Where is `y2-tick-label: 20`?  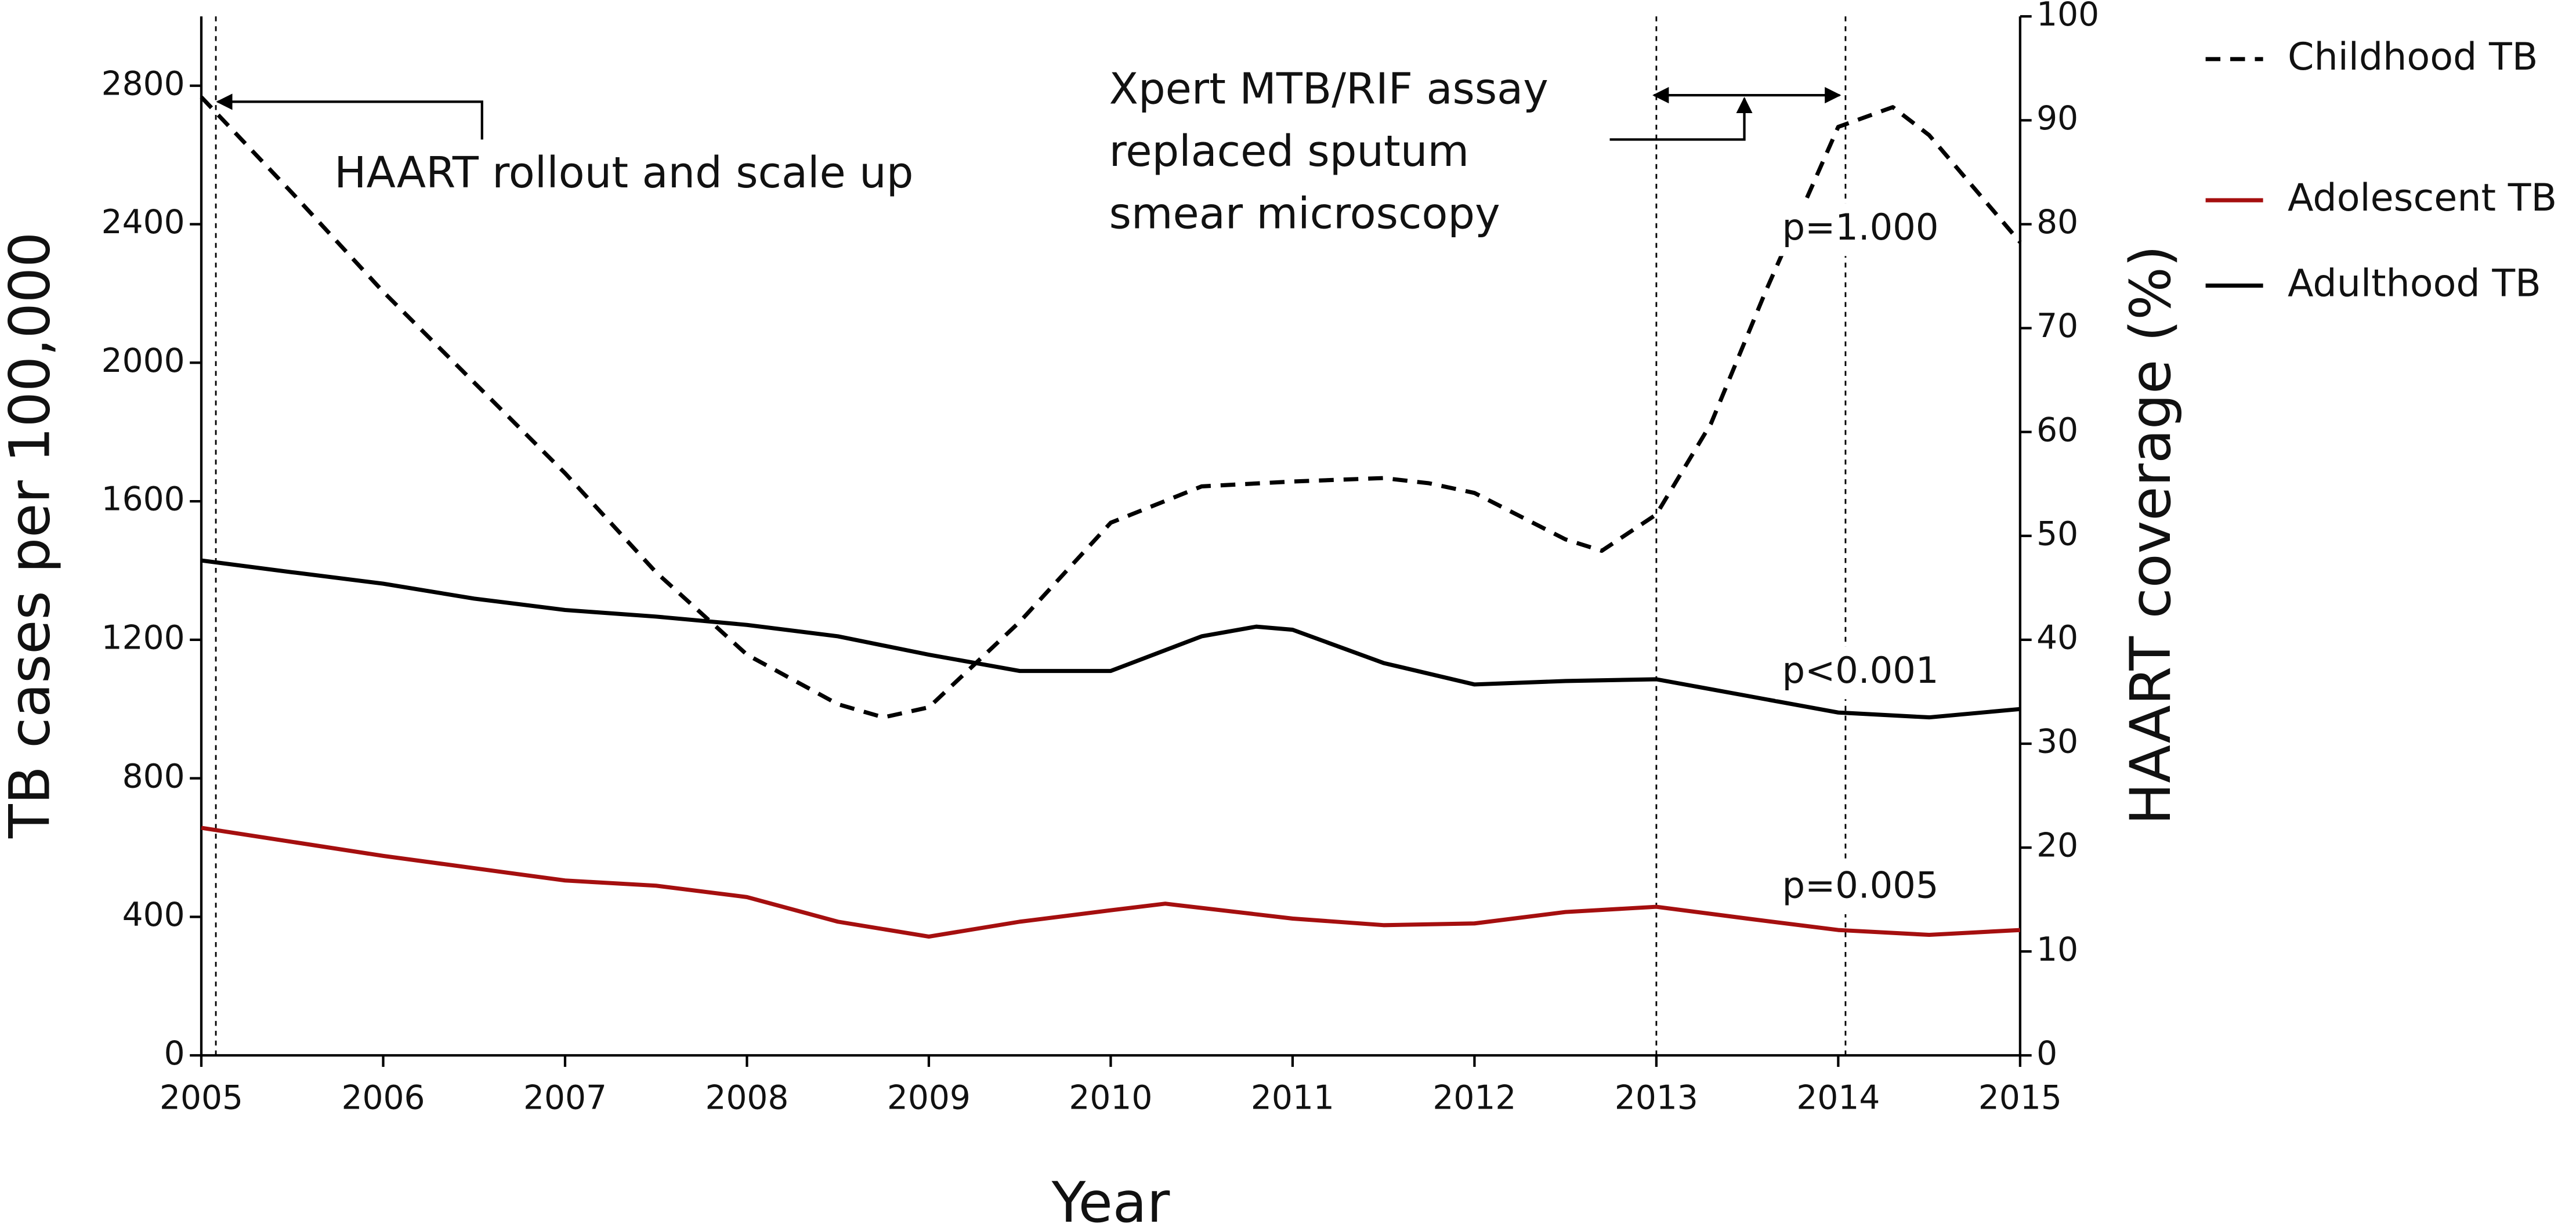
y2-tick-label: 20 is located at coordinates (2057, 846).